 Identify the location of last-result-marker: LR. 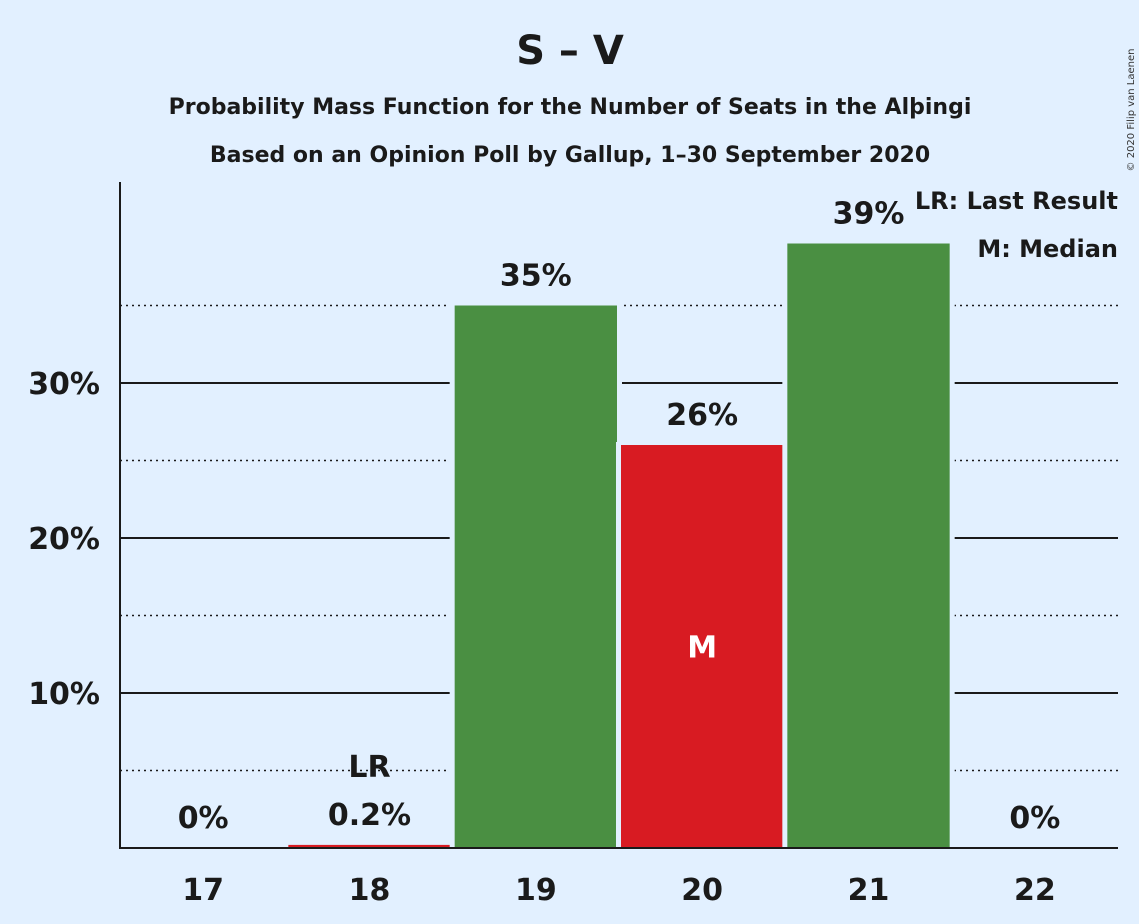
(369, 767).